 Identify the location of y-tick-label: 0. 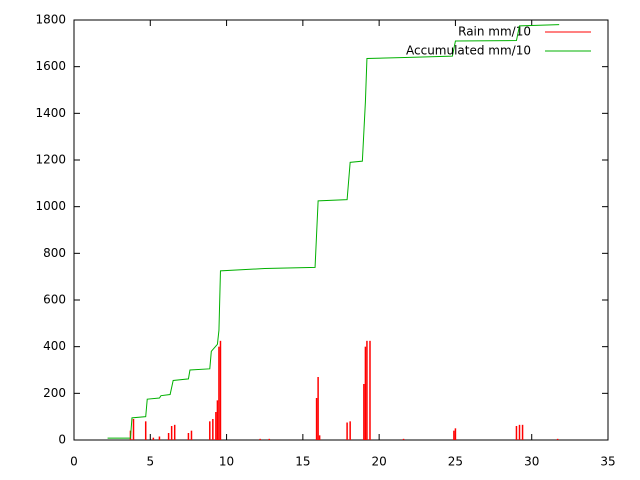
(62, 440).